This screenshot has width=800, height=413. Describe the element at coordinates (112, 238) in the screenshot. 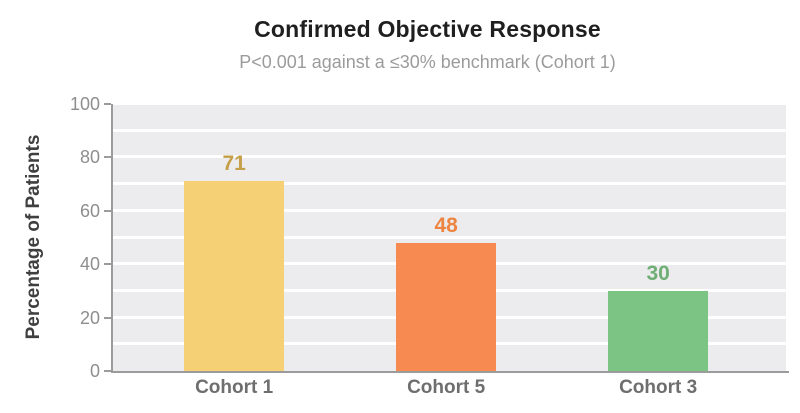

I see `y-axis` at that location.